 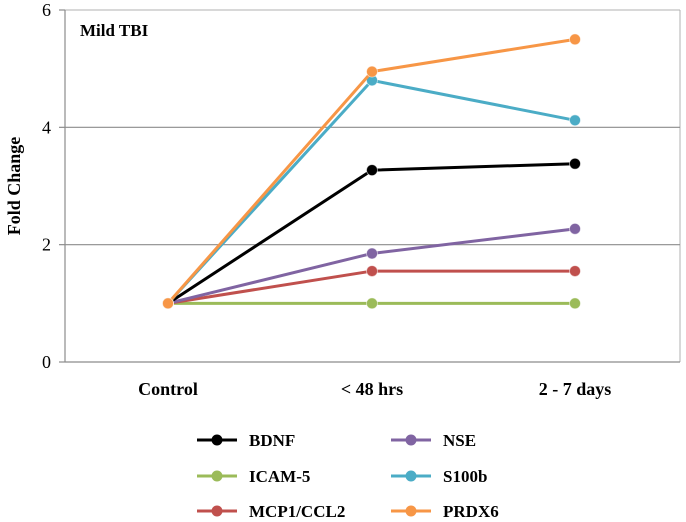 I want to click on data-point-s100b, so click(x=575, y=120).